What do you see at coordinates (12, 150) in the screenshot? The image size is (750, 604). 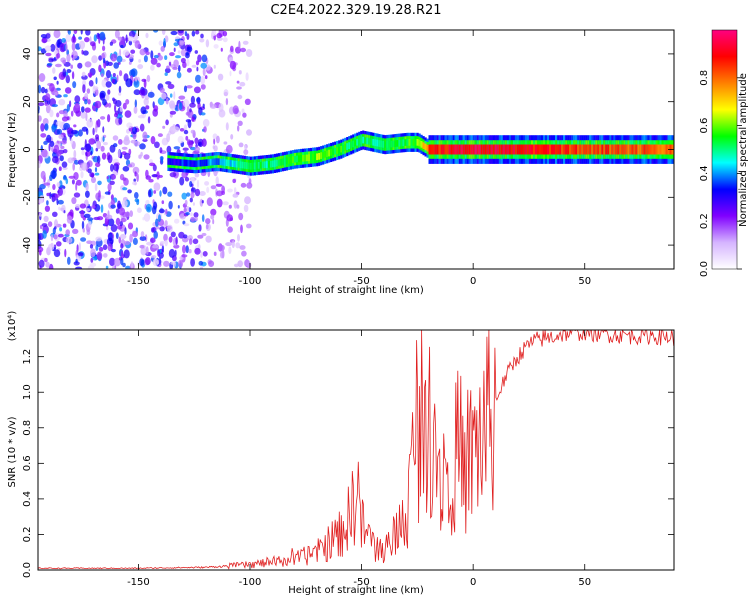 I see `spectrogram-y-label: Frequency (Hz)` at bounding box center [12, 150].